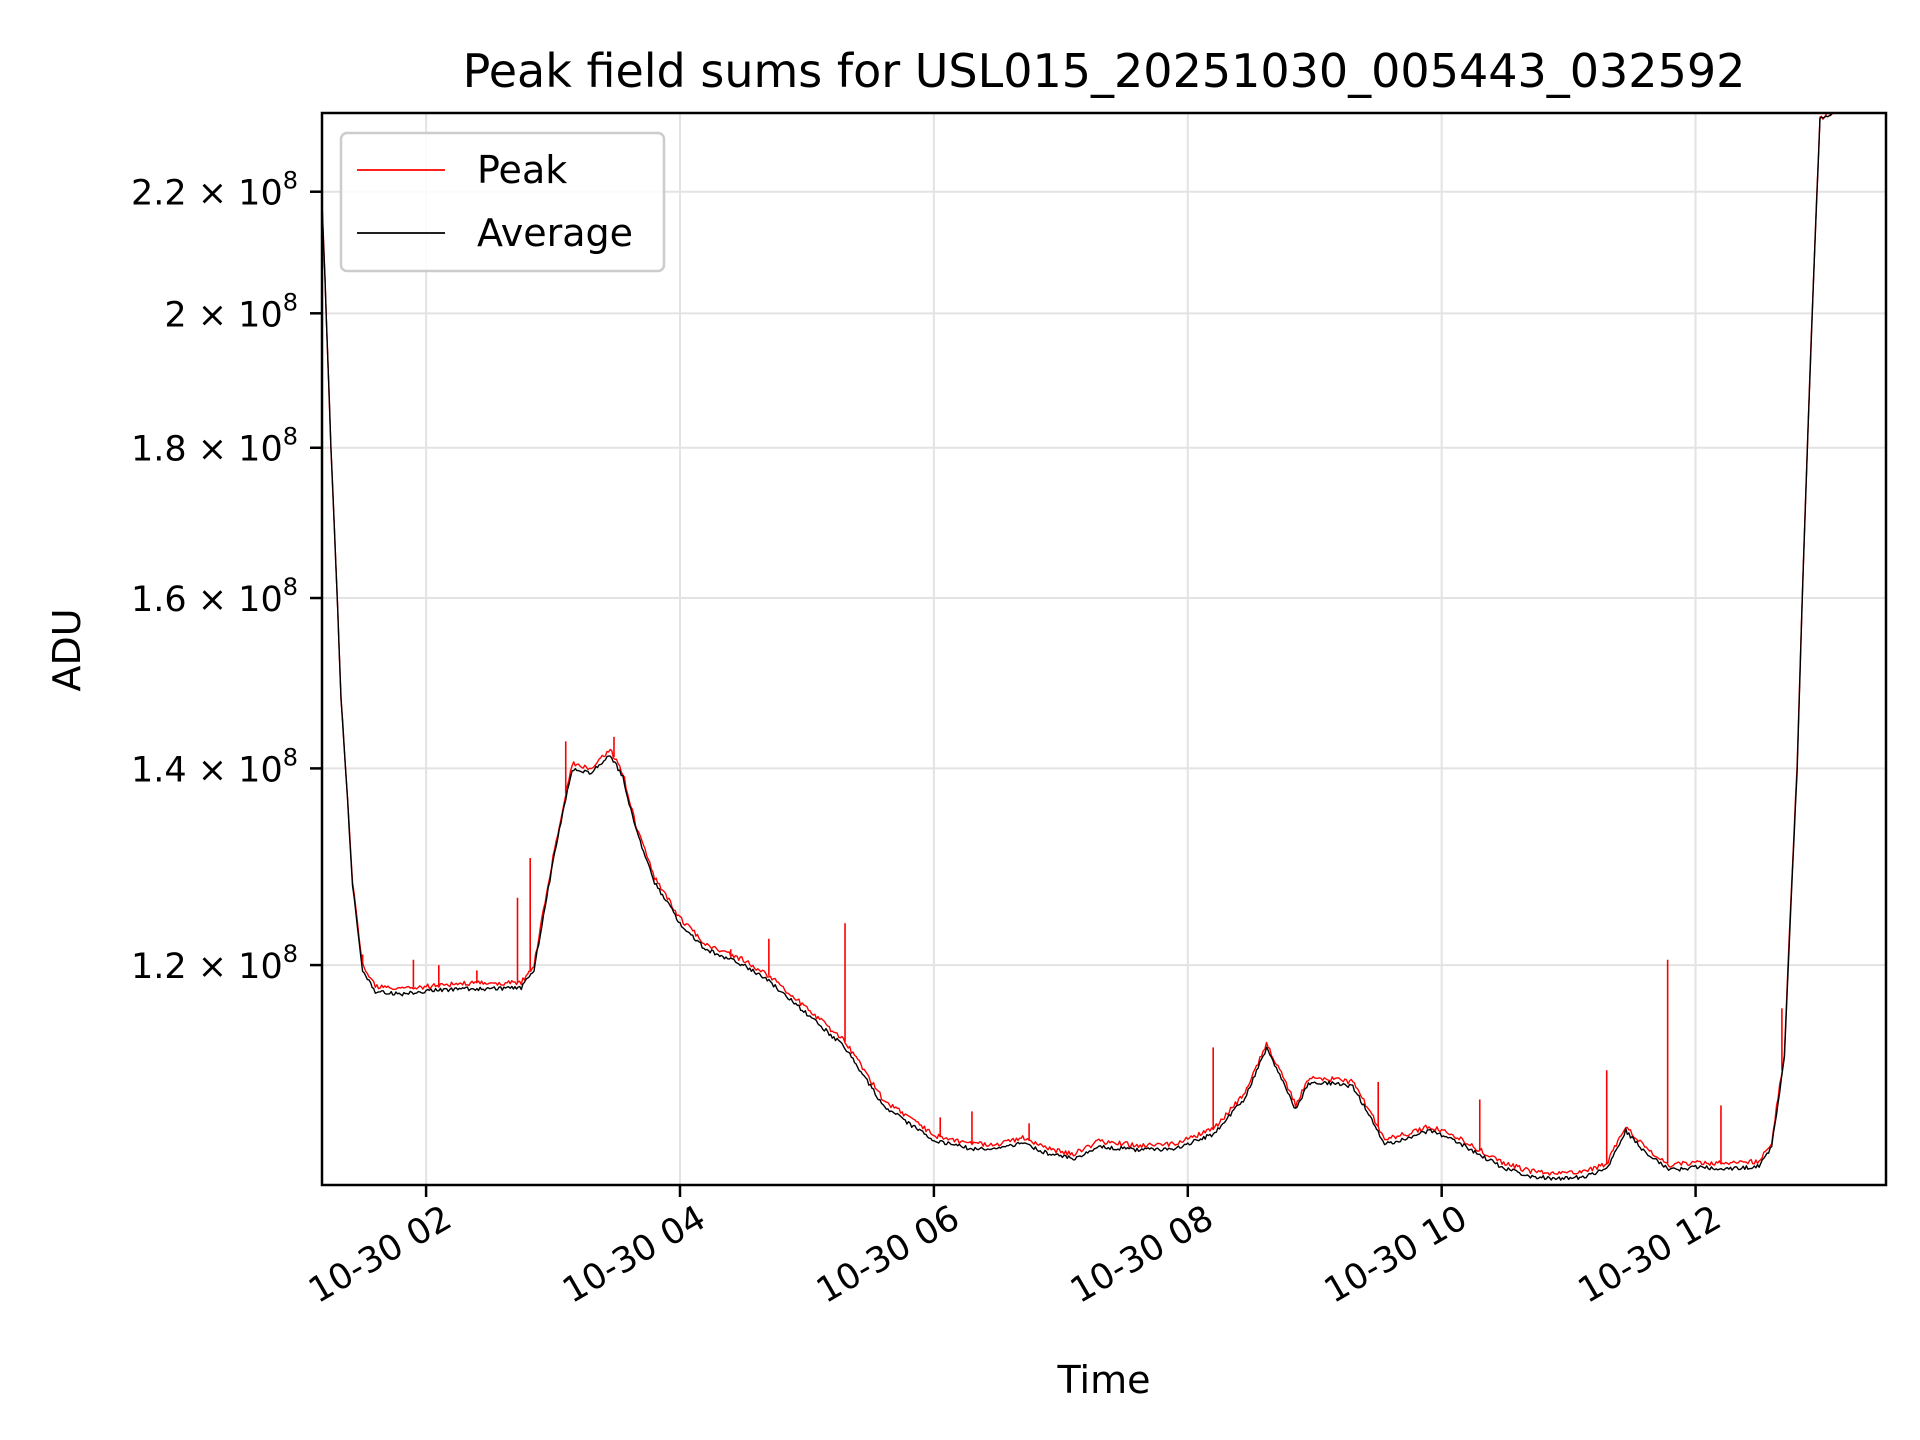  What do you see at coordinates (214, 963) in the screenshot?
I see `y-tick-label: 1.2 × 108` at bounding box center [214, 963].